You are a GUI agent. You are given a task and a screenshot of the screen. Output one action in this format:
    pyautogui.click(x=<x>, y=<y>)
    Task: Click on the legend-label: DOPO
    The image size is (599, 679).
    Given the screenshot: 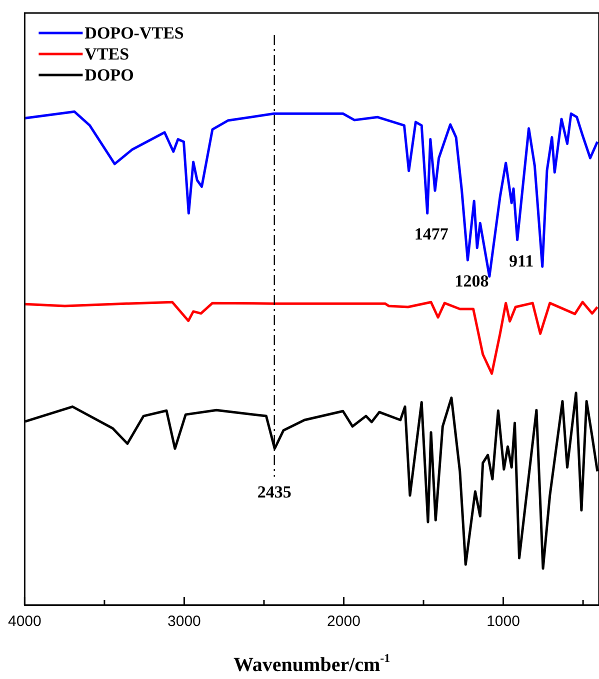 What is the action you would take?
    pyautogui.click(x=109, y=74)
    